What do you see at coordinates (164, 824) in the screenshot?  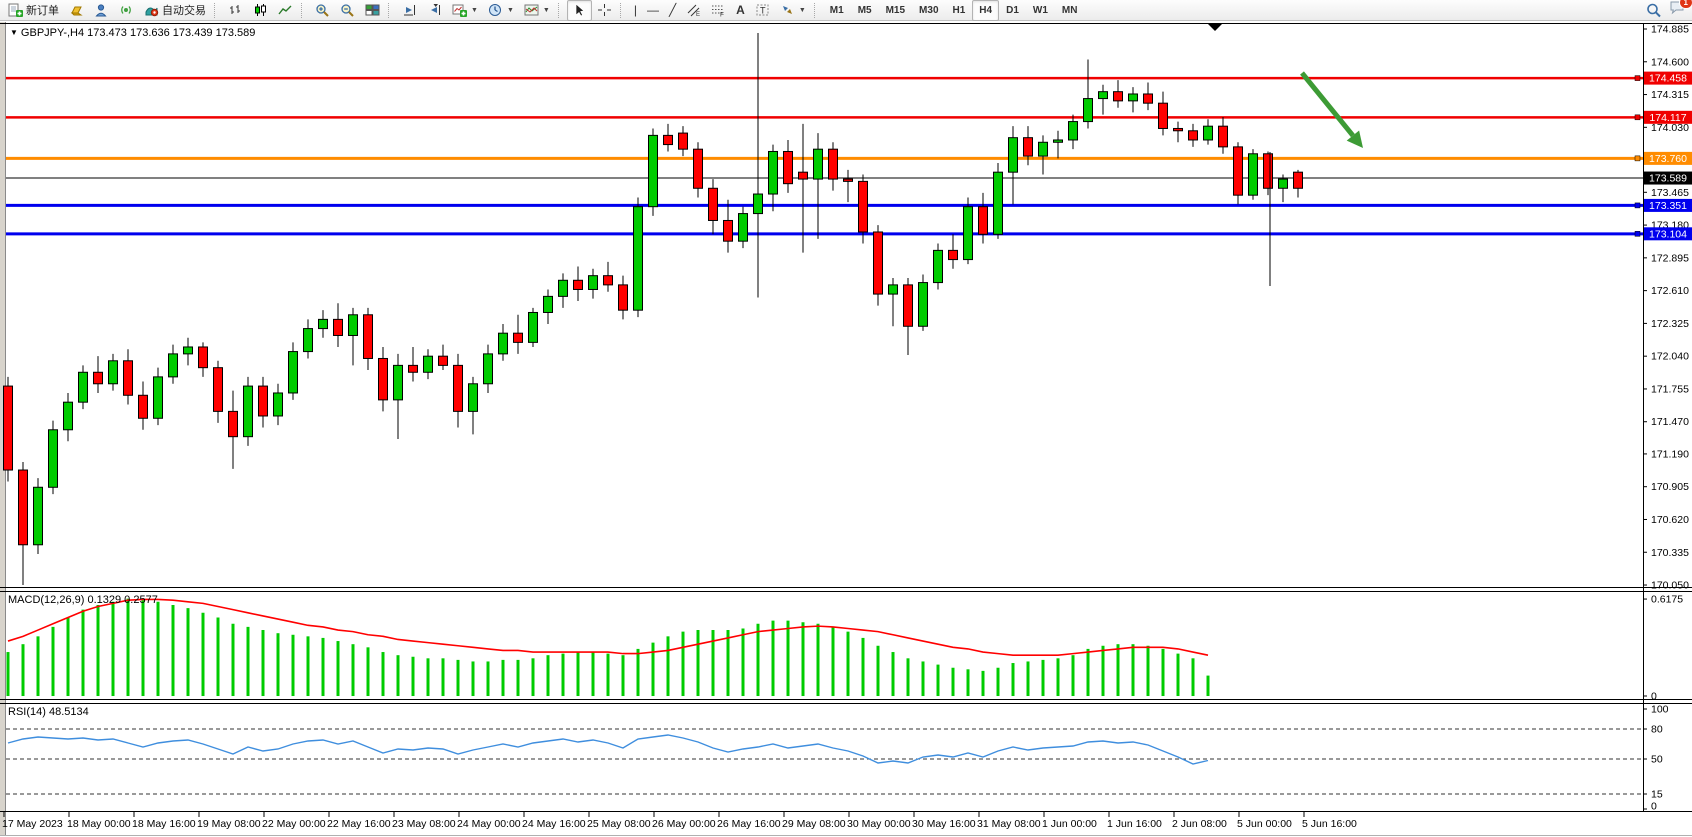 I see `time-axis-label: 18 May 16:00` at bounding box center [164, 824].